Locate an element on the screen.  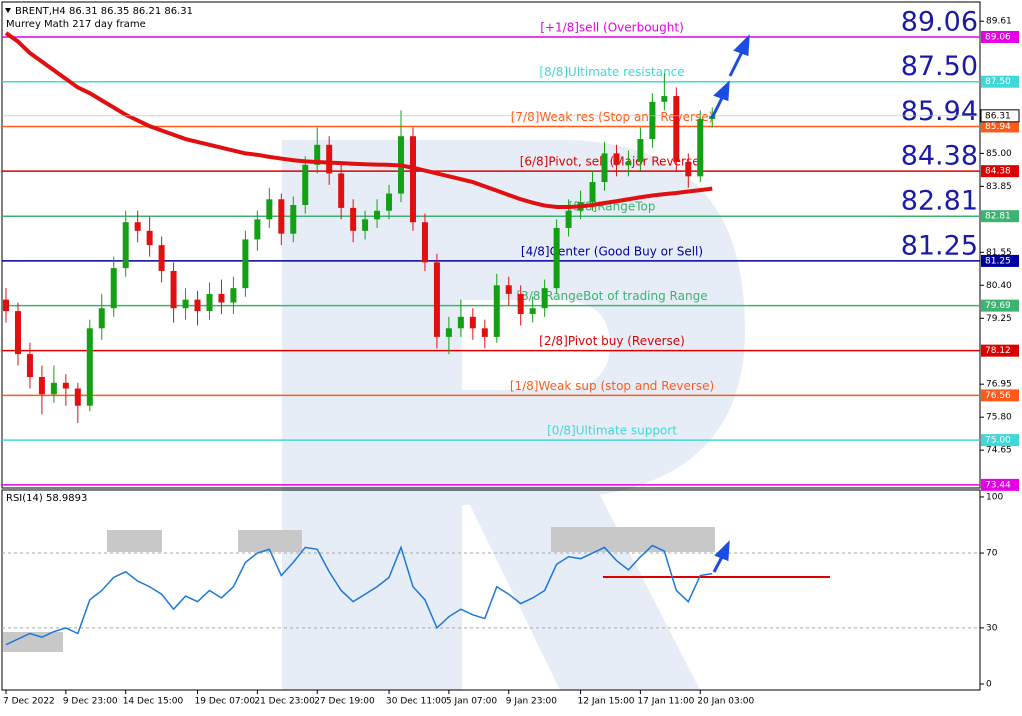
menu-triangle is located at coordinates (8, 10).